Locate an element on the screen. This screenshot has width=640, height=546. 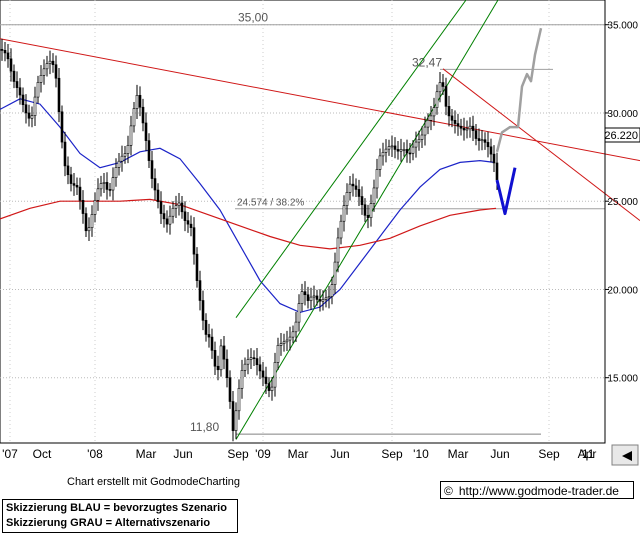
x-tick-label: Oct is located at coordinates (42, 454).